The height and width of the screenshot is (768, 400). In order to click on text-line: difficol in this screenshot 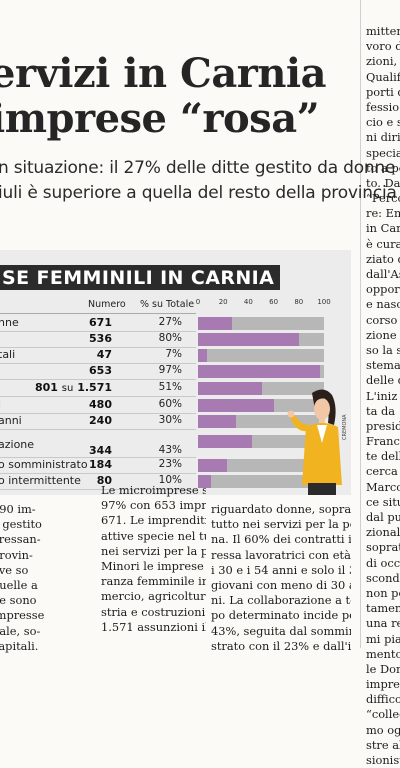, I will do `click(383, 699)`.